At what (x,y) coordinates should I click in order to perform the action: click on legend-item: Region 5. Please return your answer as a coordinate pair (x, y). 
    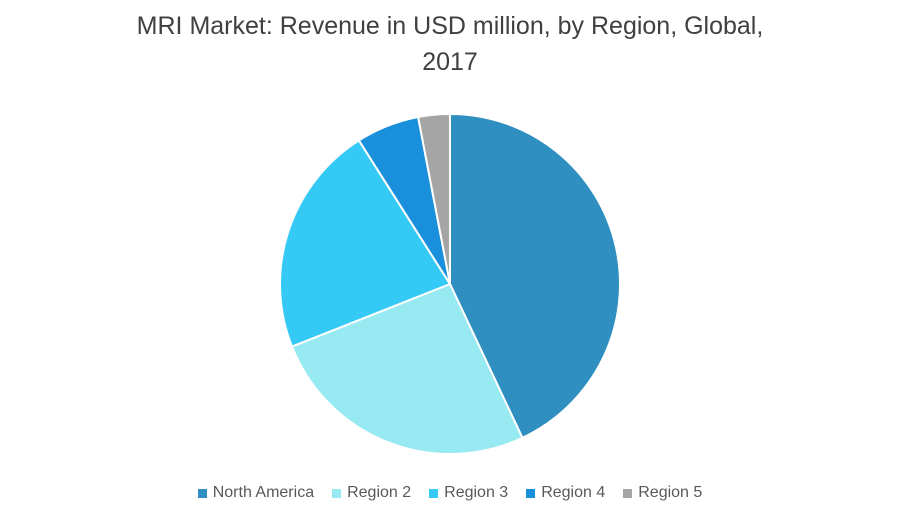
    Looking at the image, I should click on (662, 493).